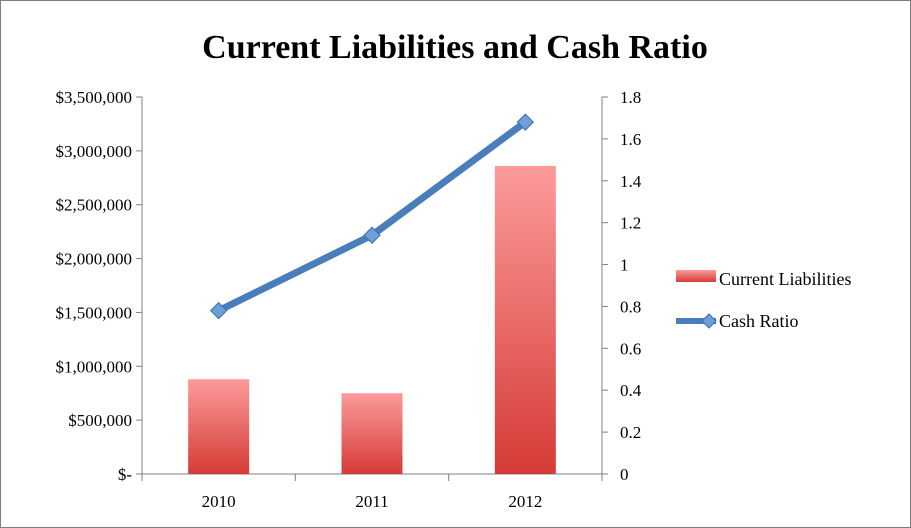 This screenshot has height=528, width=911. Describe the element at coordinates (696, 276) in the screenshot. I see `legend-swatch-current-liabilities` at that location.